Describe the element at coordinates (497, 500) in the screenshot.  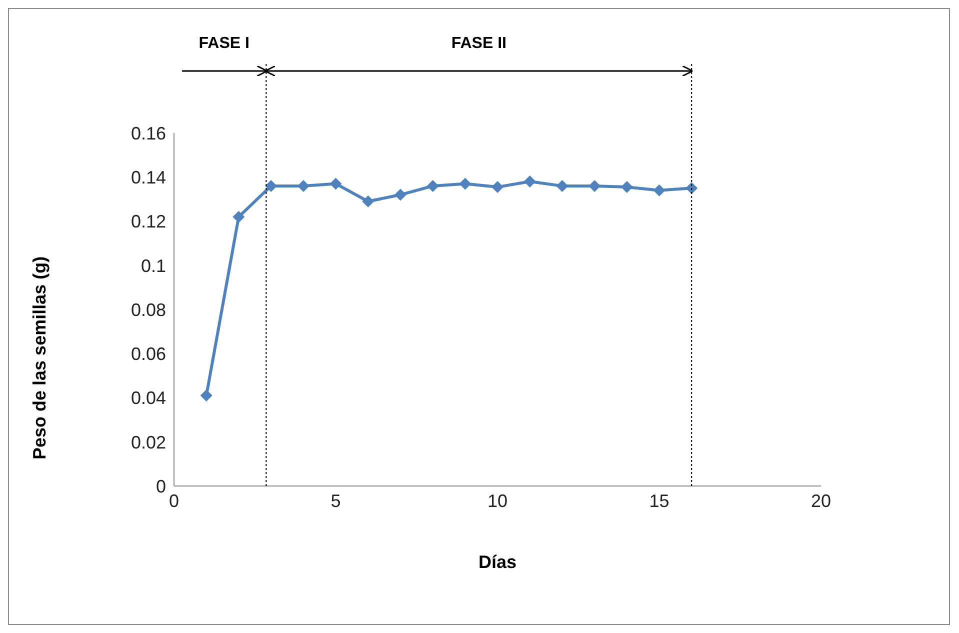
I see `x-tick-label: 10` at that location.